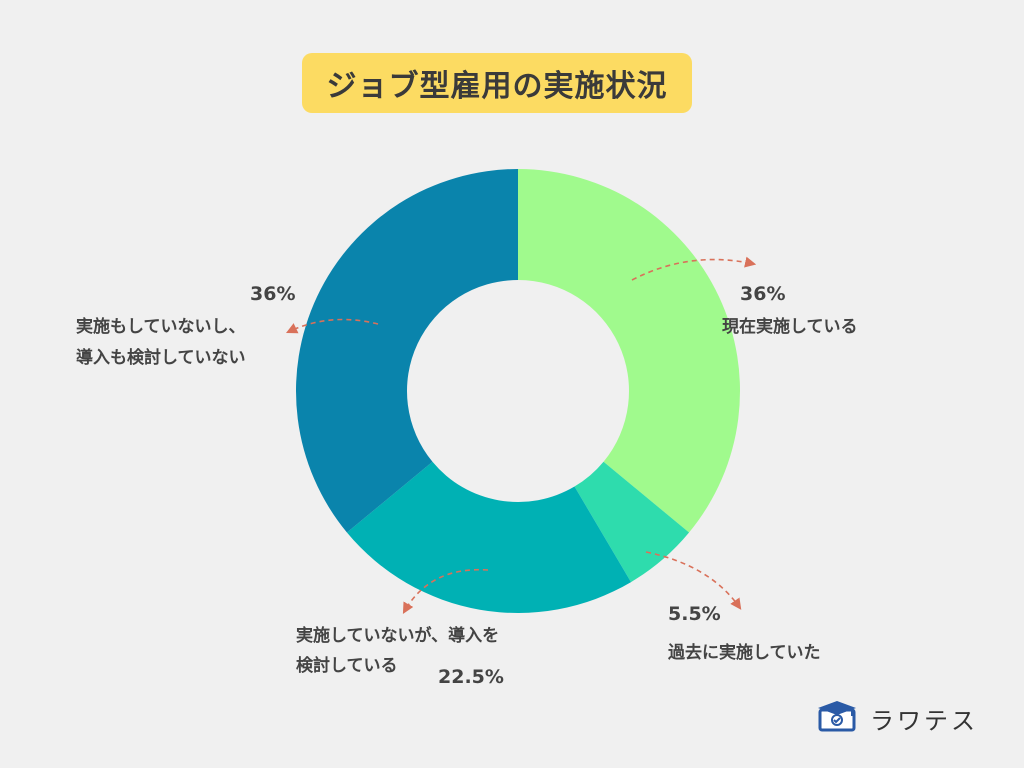 Image resolution: width=1024 pixels, height=768 pixels. What do you see at coordinates (397, 635) in the screenshot?
I see `category-label-considering: 実施していないが、導入を` at bounding box center [397, 635].